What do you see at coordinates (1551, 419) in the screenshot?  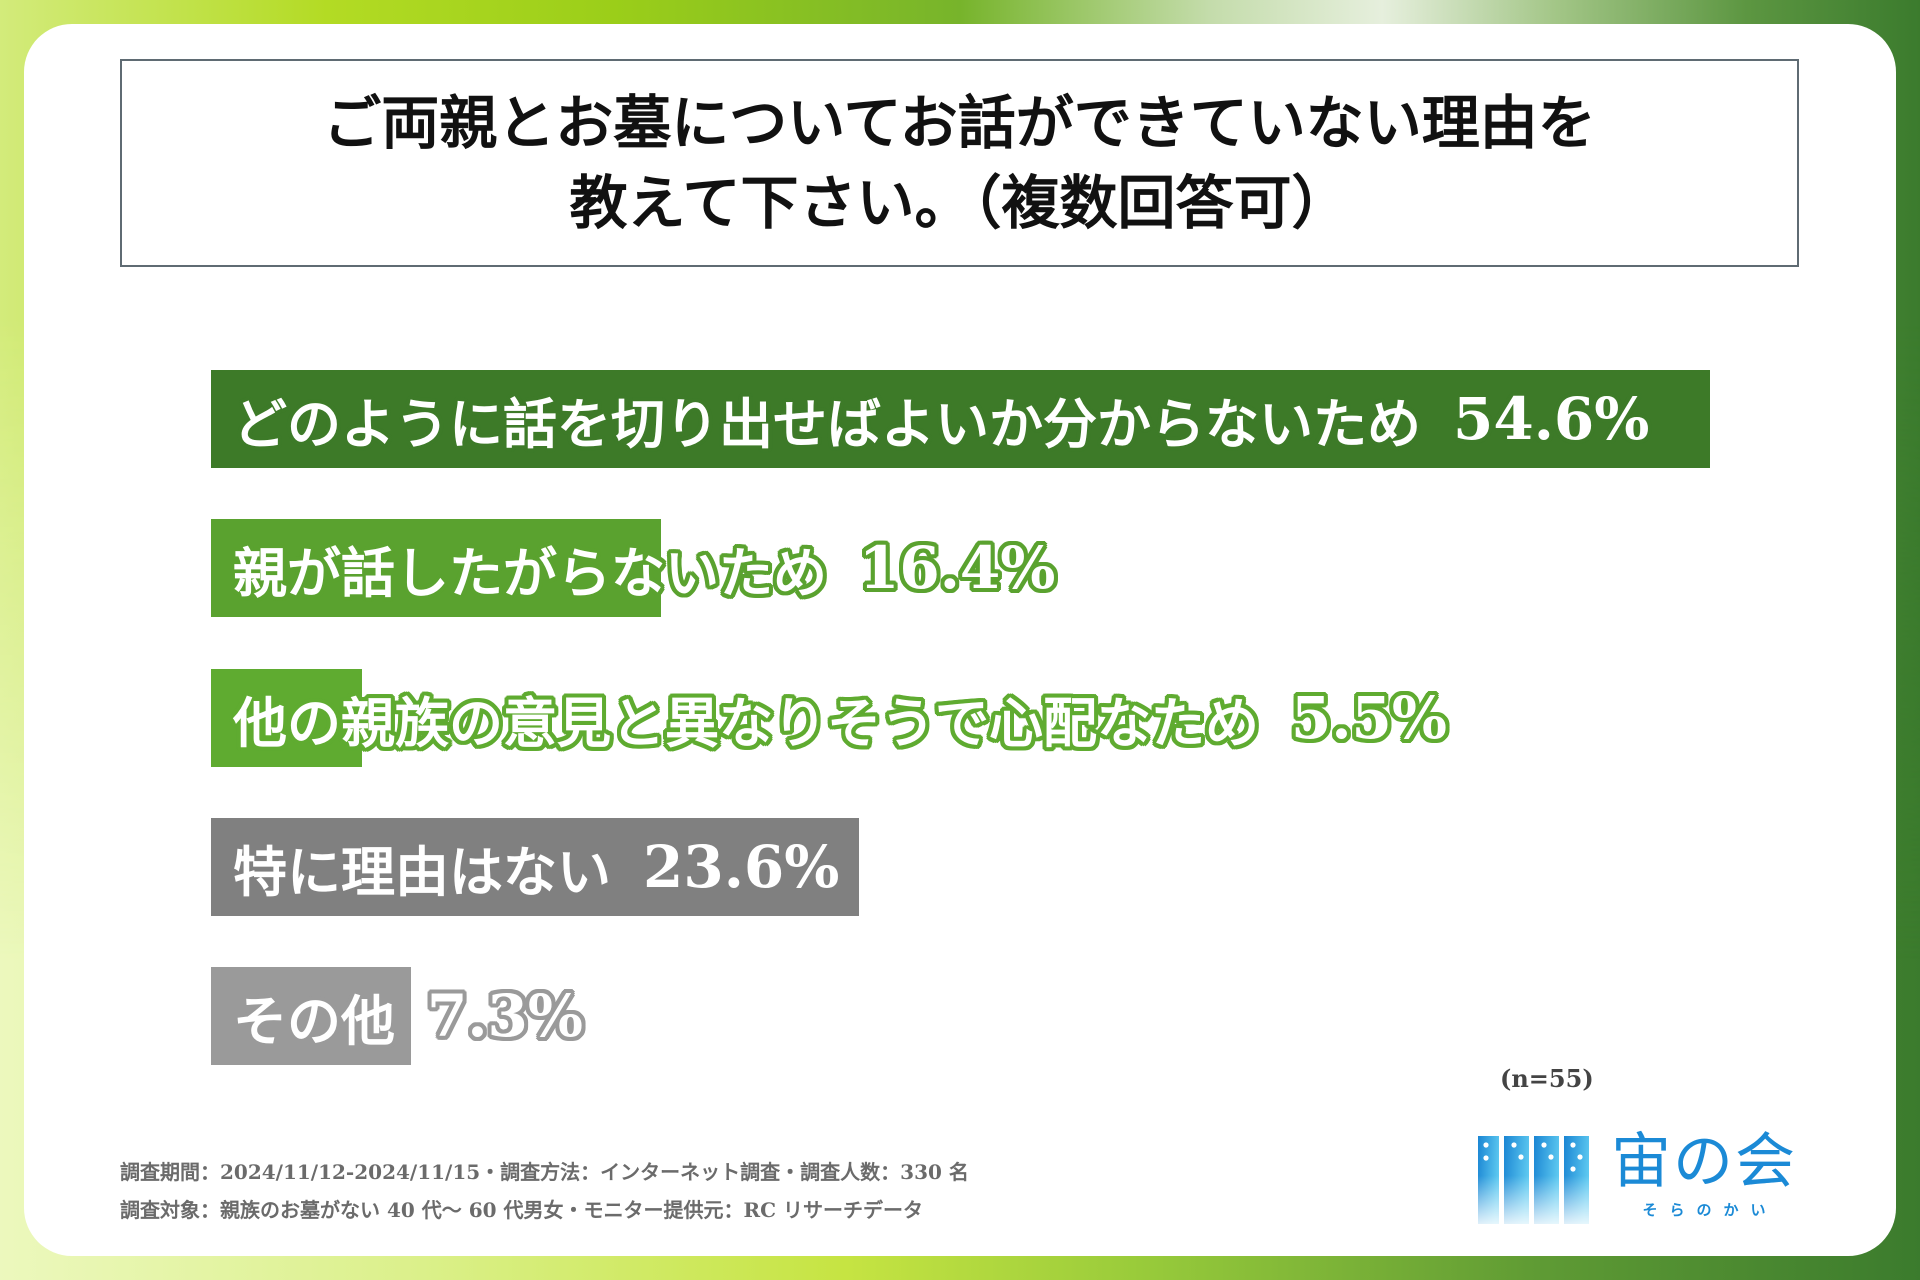 I see `value-label-1: 54.6%` at bounding box center [1551, 419].